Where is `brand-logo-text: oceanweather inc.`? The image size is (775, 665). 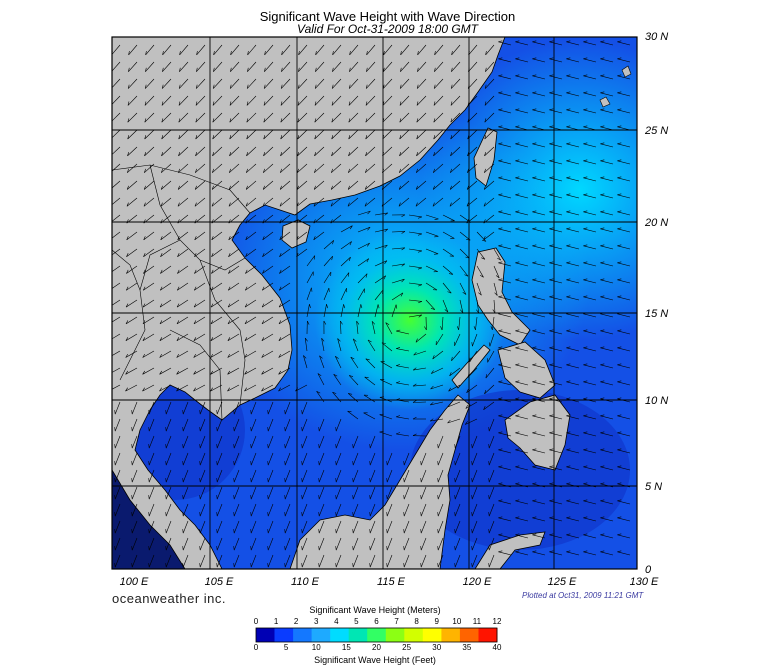
brand-logo-text: oceanweather inc. is located at coordinates (169, 598).